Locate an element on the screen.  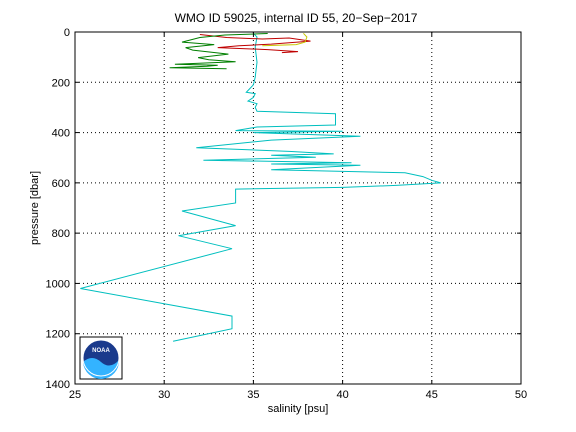
noaa-logo-text: NOAA is located at coordinates (101, 351).